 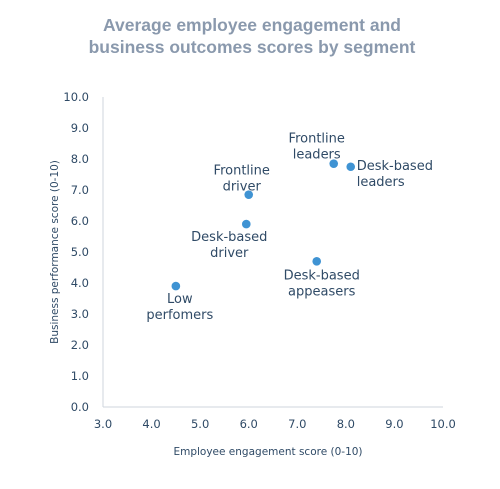 I want to click on chart-title-line-2: business outcomes scores by segment, so click(x=252, y=47).